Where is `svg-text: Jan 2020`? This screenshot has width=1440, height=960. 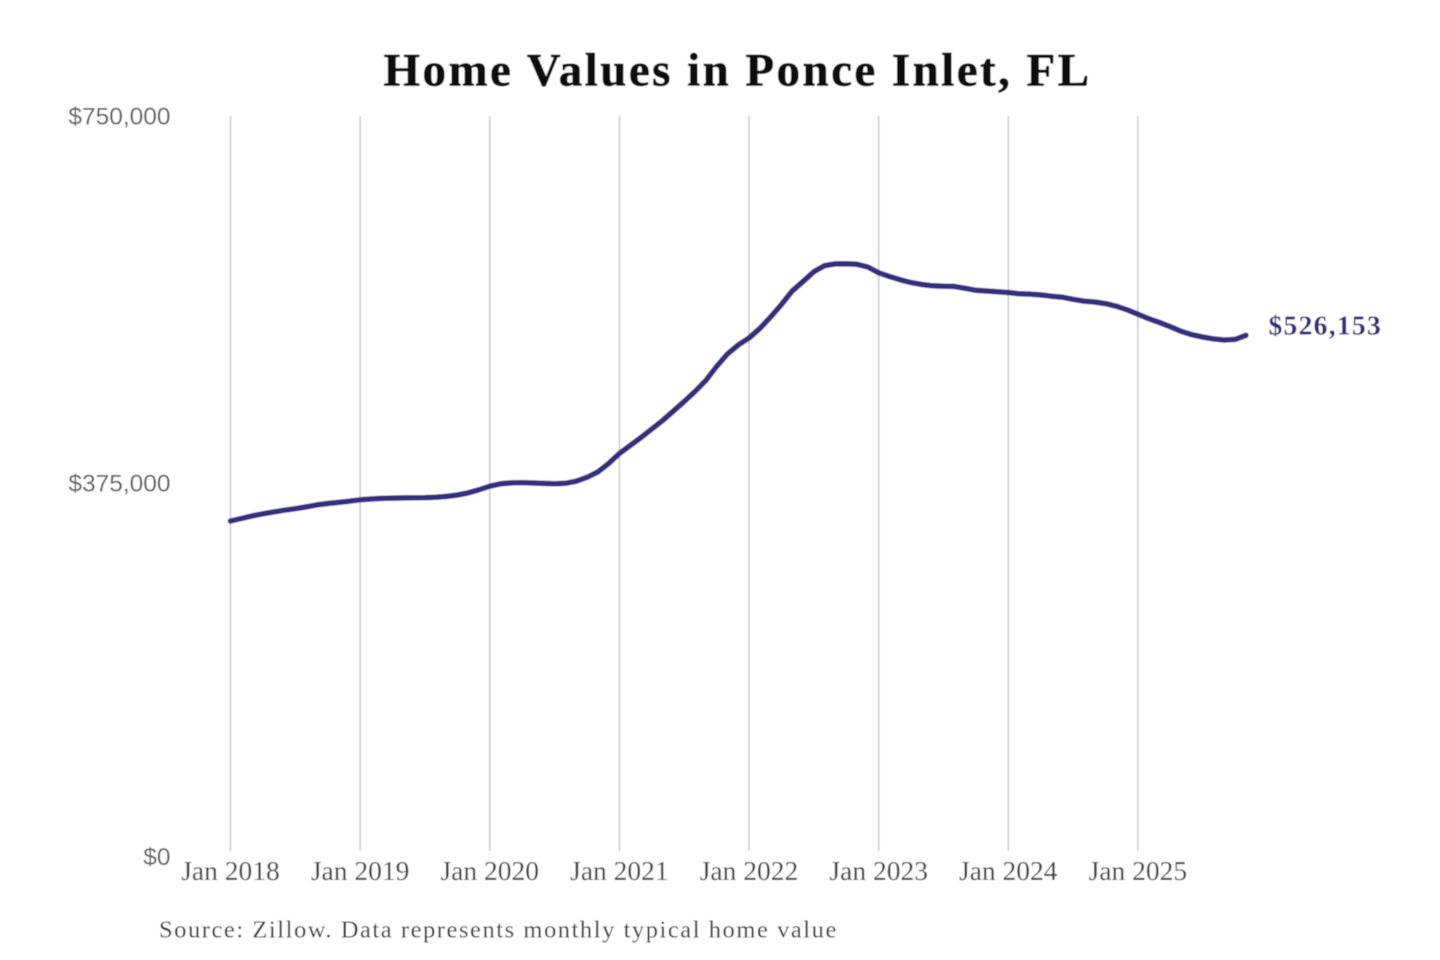 svg-text: Jan 2020 is located at coordinates (490, 870).